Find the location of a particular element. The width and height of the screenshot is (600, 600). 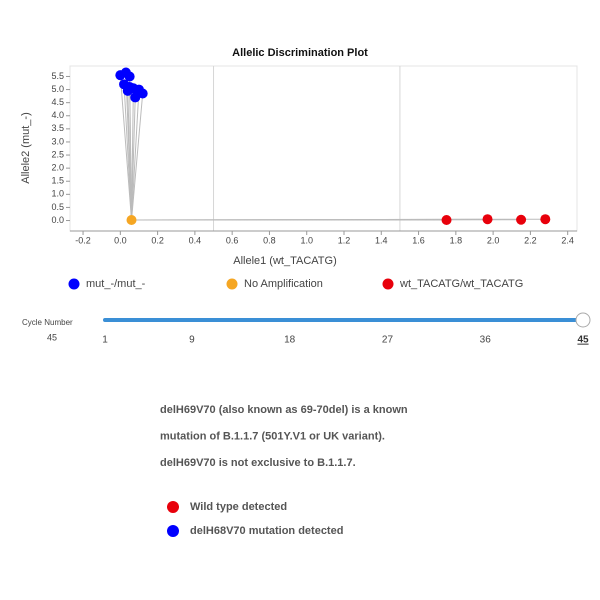

y-tick-label: 0.5 is located at coordinates (57, 207).